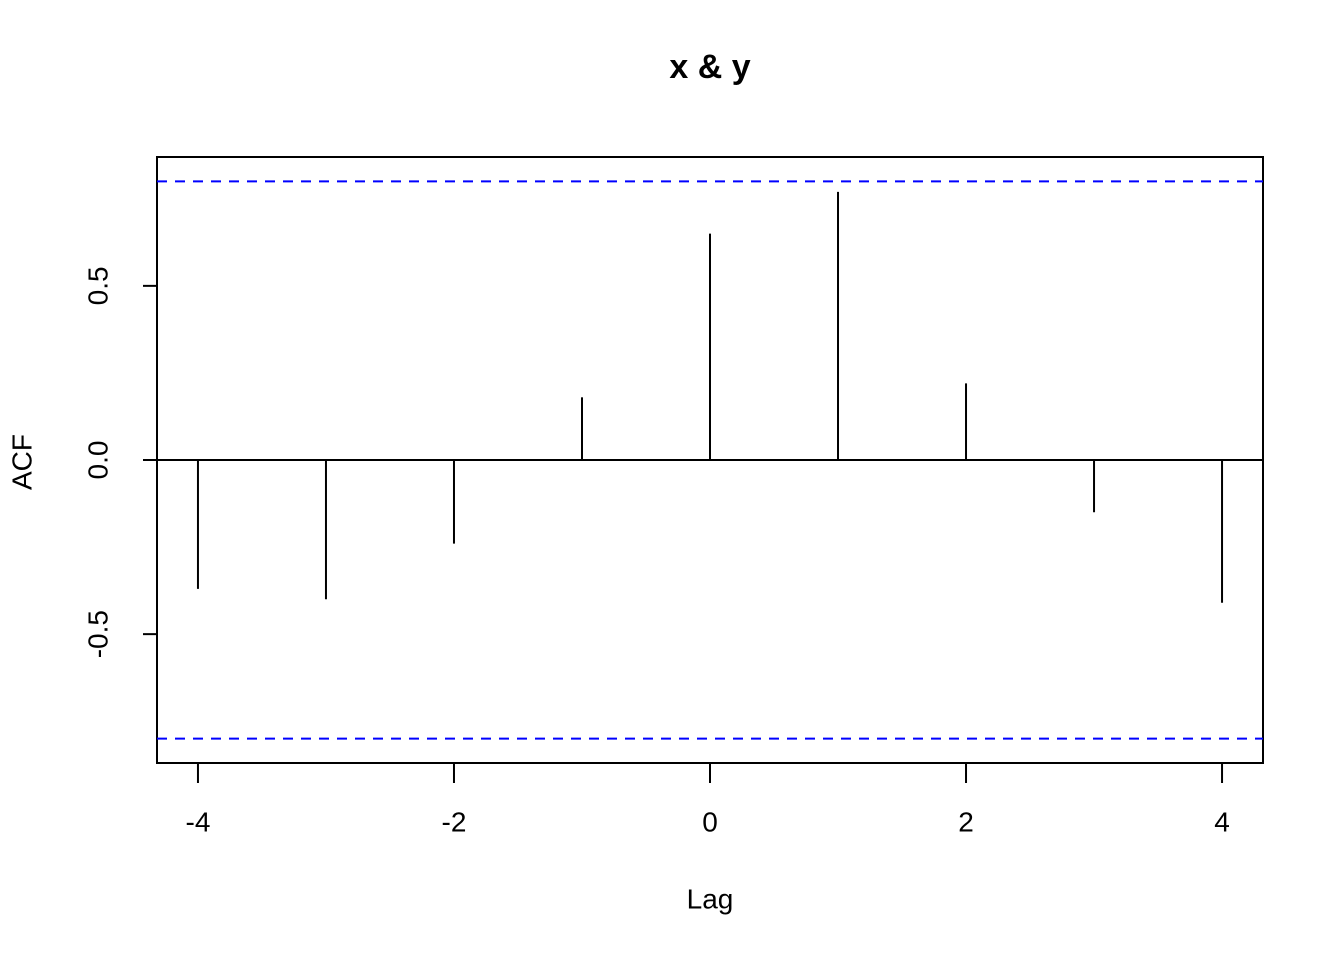 The height and width of the screenshot is (960, 1344). I want to click on x-tick-label: 4, so click(1222, 821).